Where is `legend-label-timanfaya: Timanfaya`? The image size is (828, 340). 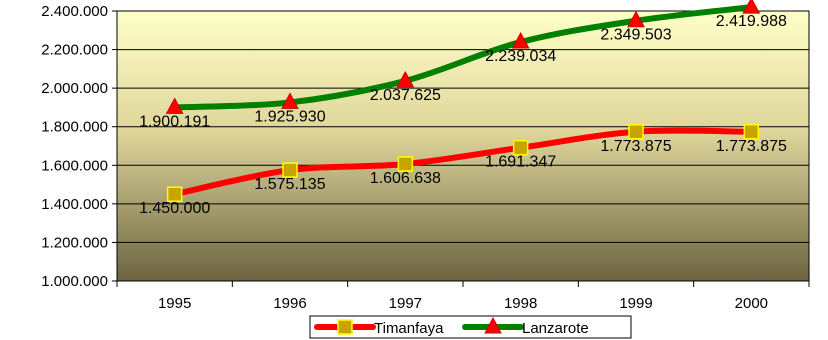 legend-label-timanfaya: Timanfaya is located at coordinates (409, 328).